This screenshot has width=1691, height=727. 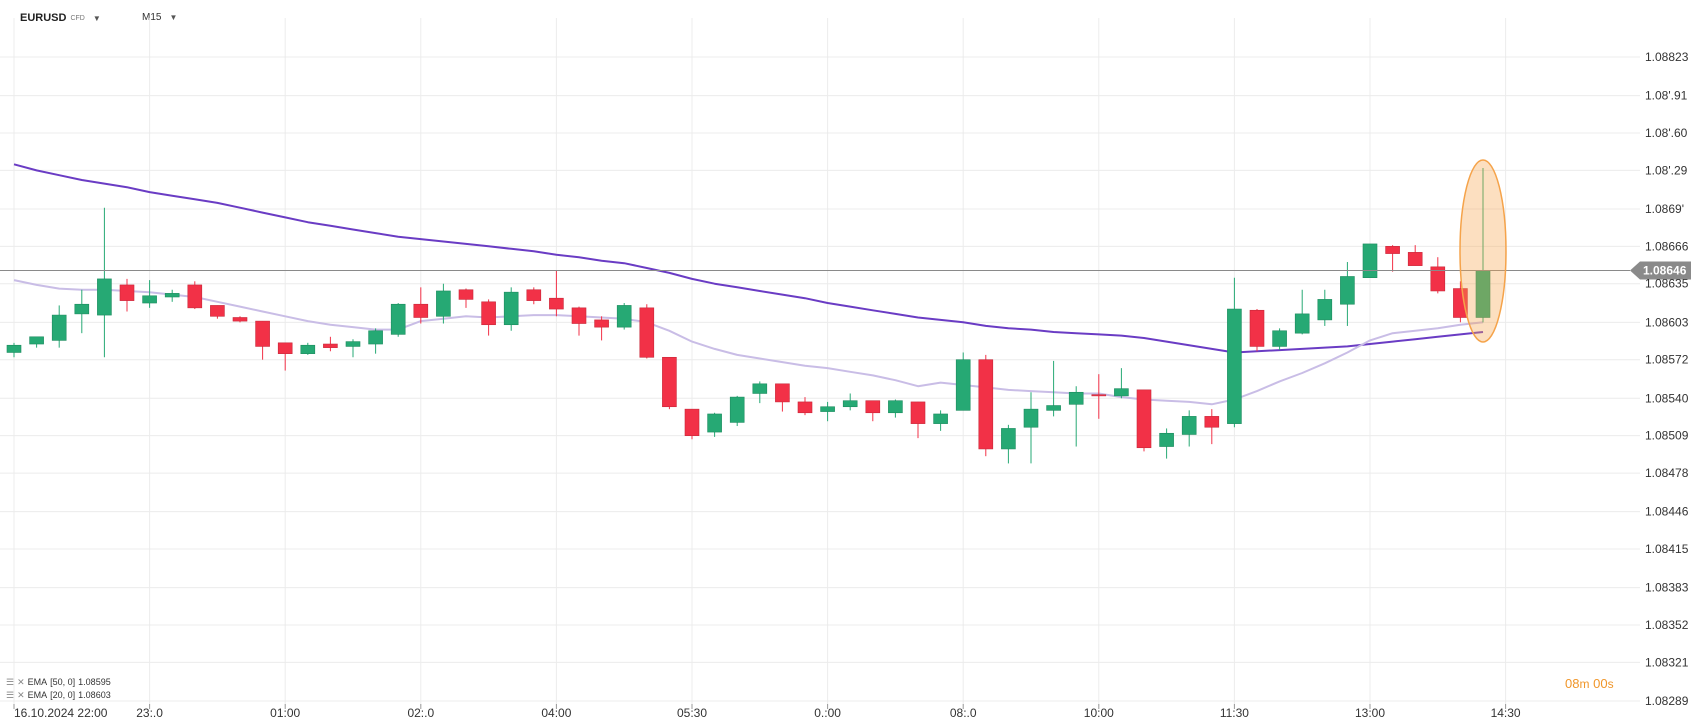 What do you see at coordinates (1667, 512) in the screenshot?
I see `y-tick-label: 1.08446` at bounding box center [1667, 512].